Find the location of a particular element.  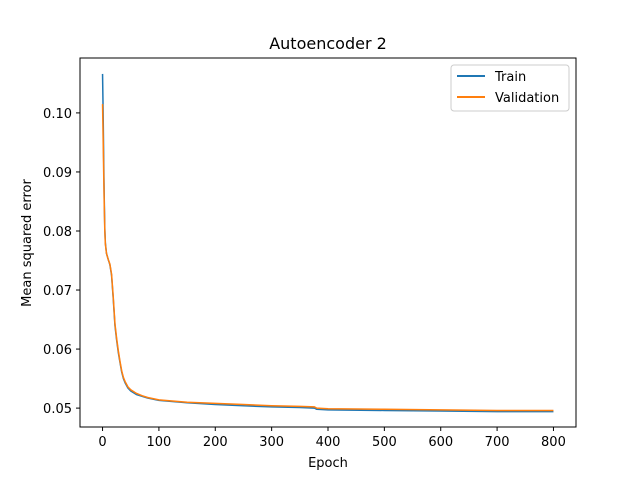

x-tick-label: 700 is located at coordinates (497, 442).